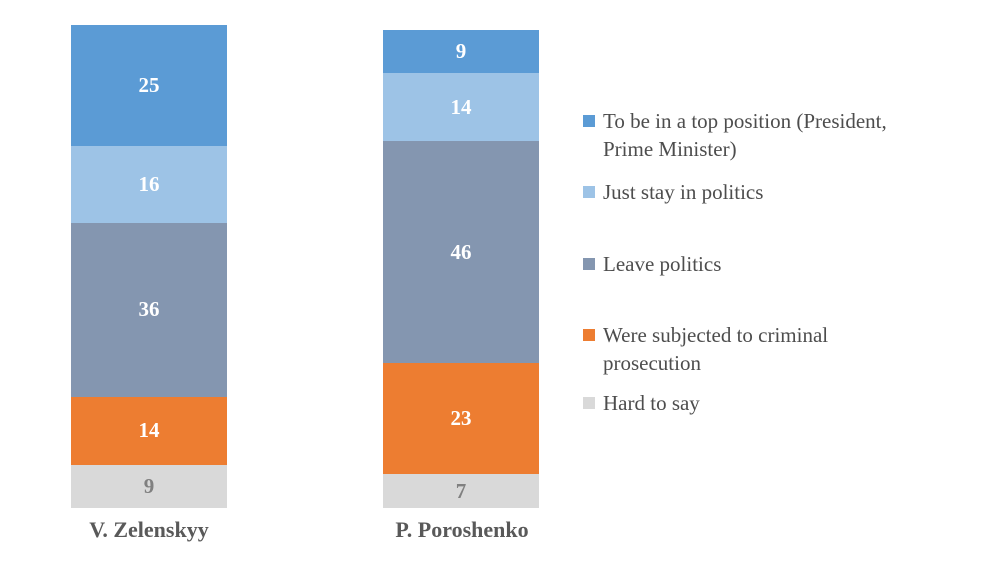 This screenshot has height=578, width=994. What do you see at coordinates (716, 349) in the screenshot?
I see `legend-label: Were subjected to criminal prosecution` at bounding box center [716, 349].